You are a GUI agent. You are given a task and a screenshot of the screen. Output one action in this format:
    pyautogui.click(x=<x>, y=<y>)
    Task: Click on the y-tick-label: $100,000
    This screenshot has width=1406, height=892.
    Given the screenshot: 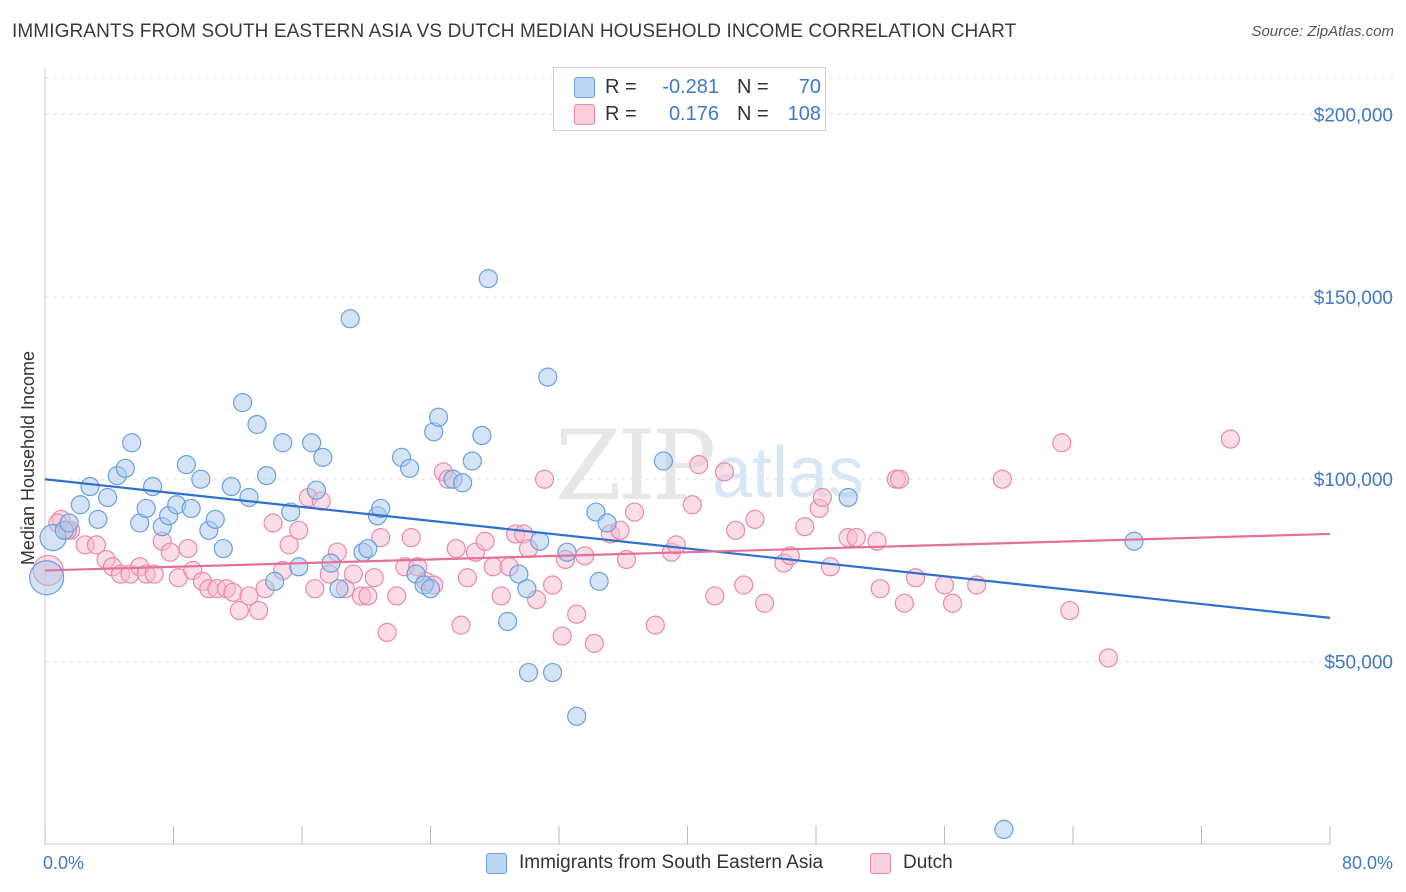 What is the action you would take?
    pyautogui.click(x=1353, y=480)
    